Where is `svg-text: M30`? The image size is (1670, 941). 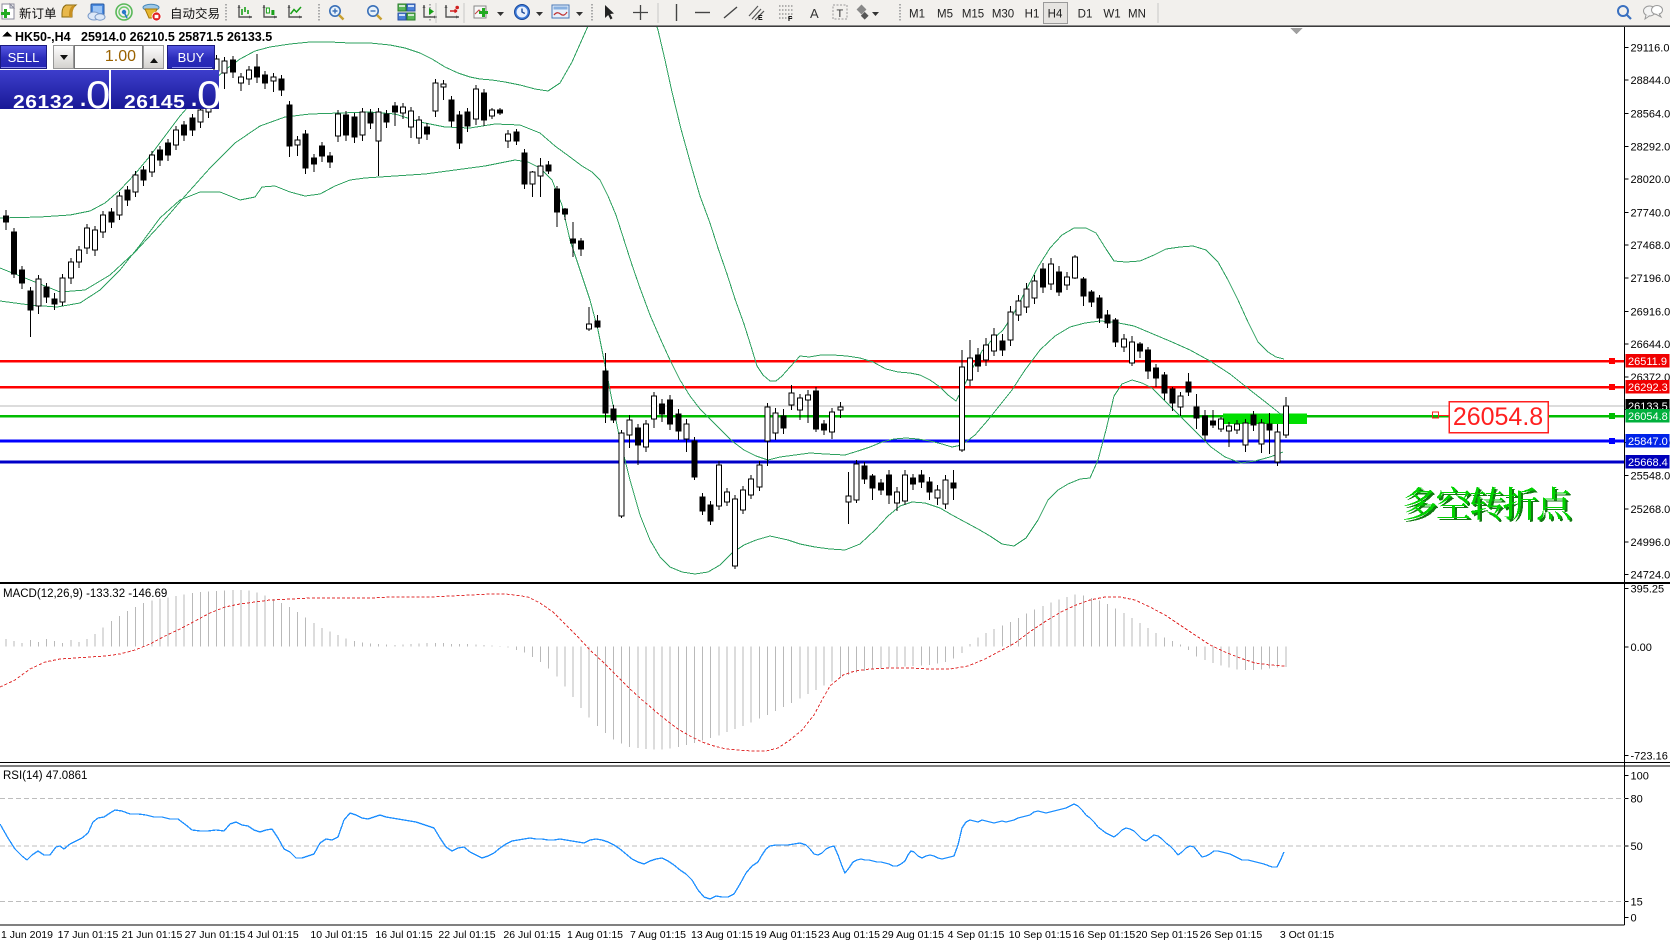
svg-text: M30 is located at coordinates (1003, 15).